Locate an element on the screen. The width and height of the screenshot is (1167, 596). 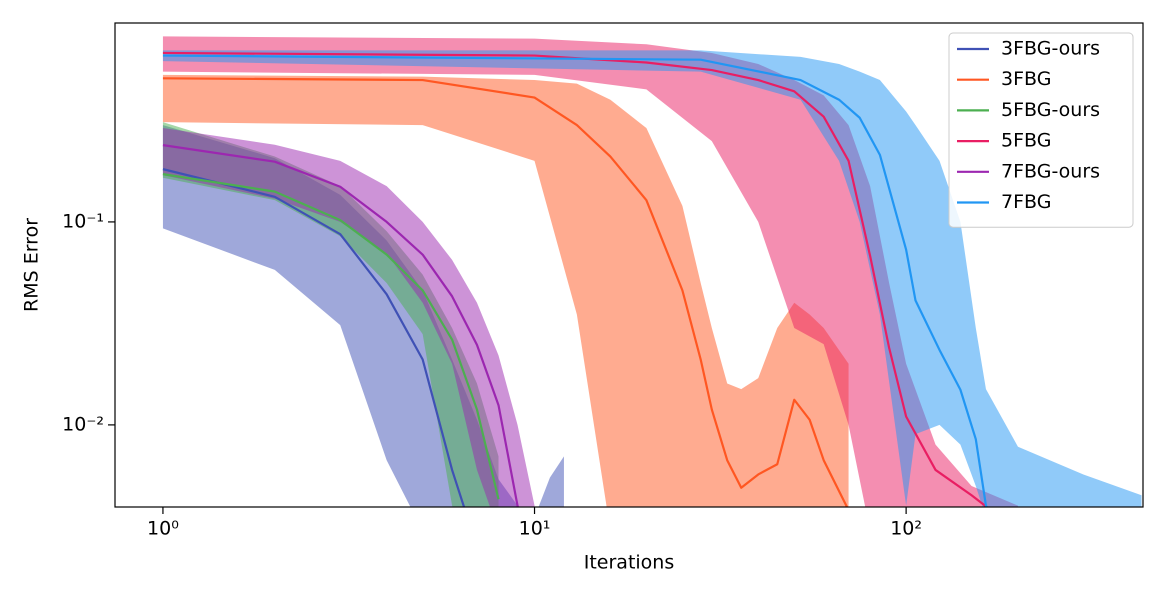
x-axis-label: Iterations is located at coordinates (629, 563).